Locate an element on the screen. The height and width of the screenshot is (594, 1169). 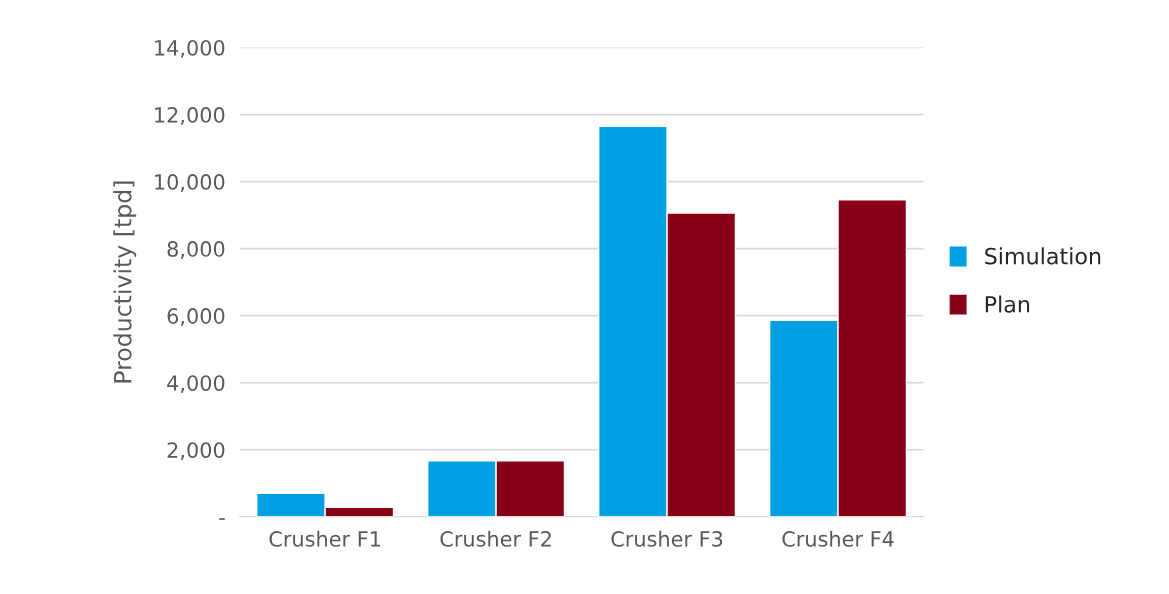
y-tick-label: 6,000 is located at coordinates (196, 317).